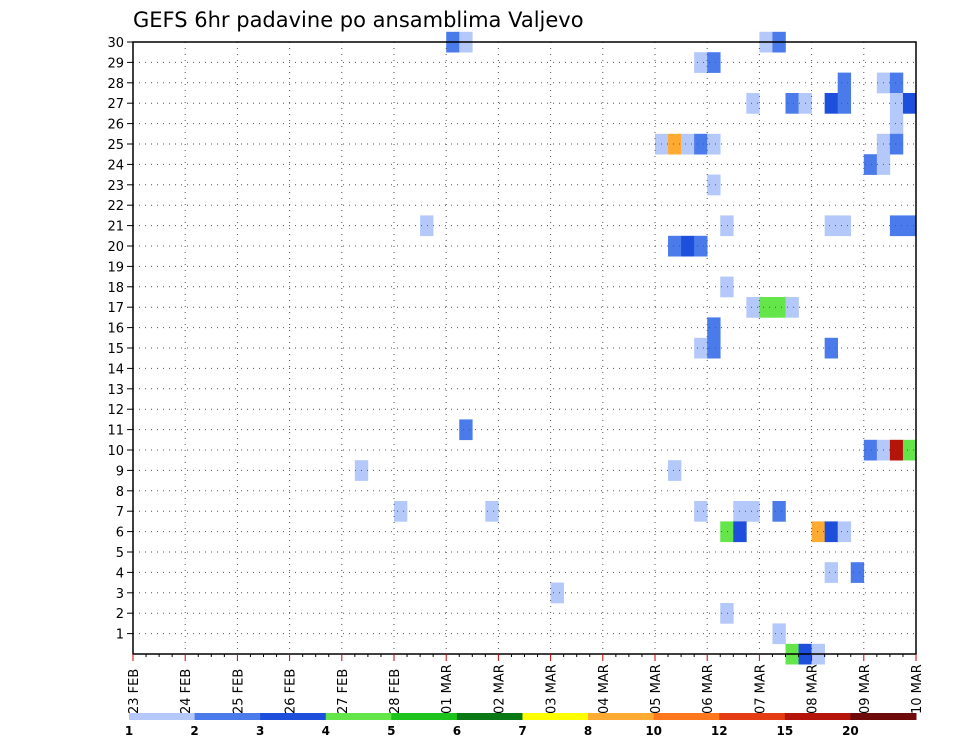 The image size is (960, 742). Describe the element at coordinates (115, 104) in the screenshot. I see `y-tick-label: 27` at that location.